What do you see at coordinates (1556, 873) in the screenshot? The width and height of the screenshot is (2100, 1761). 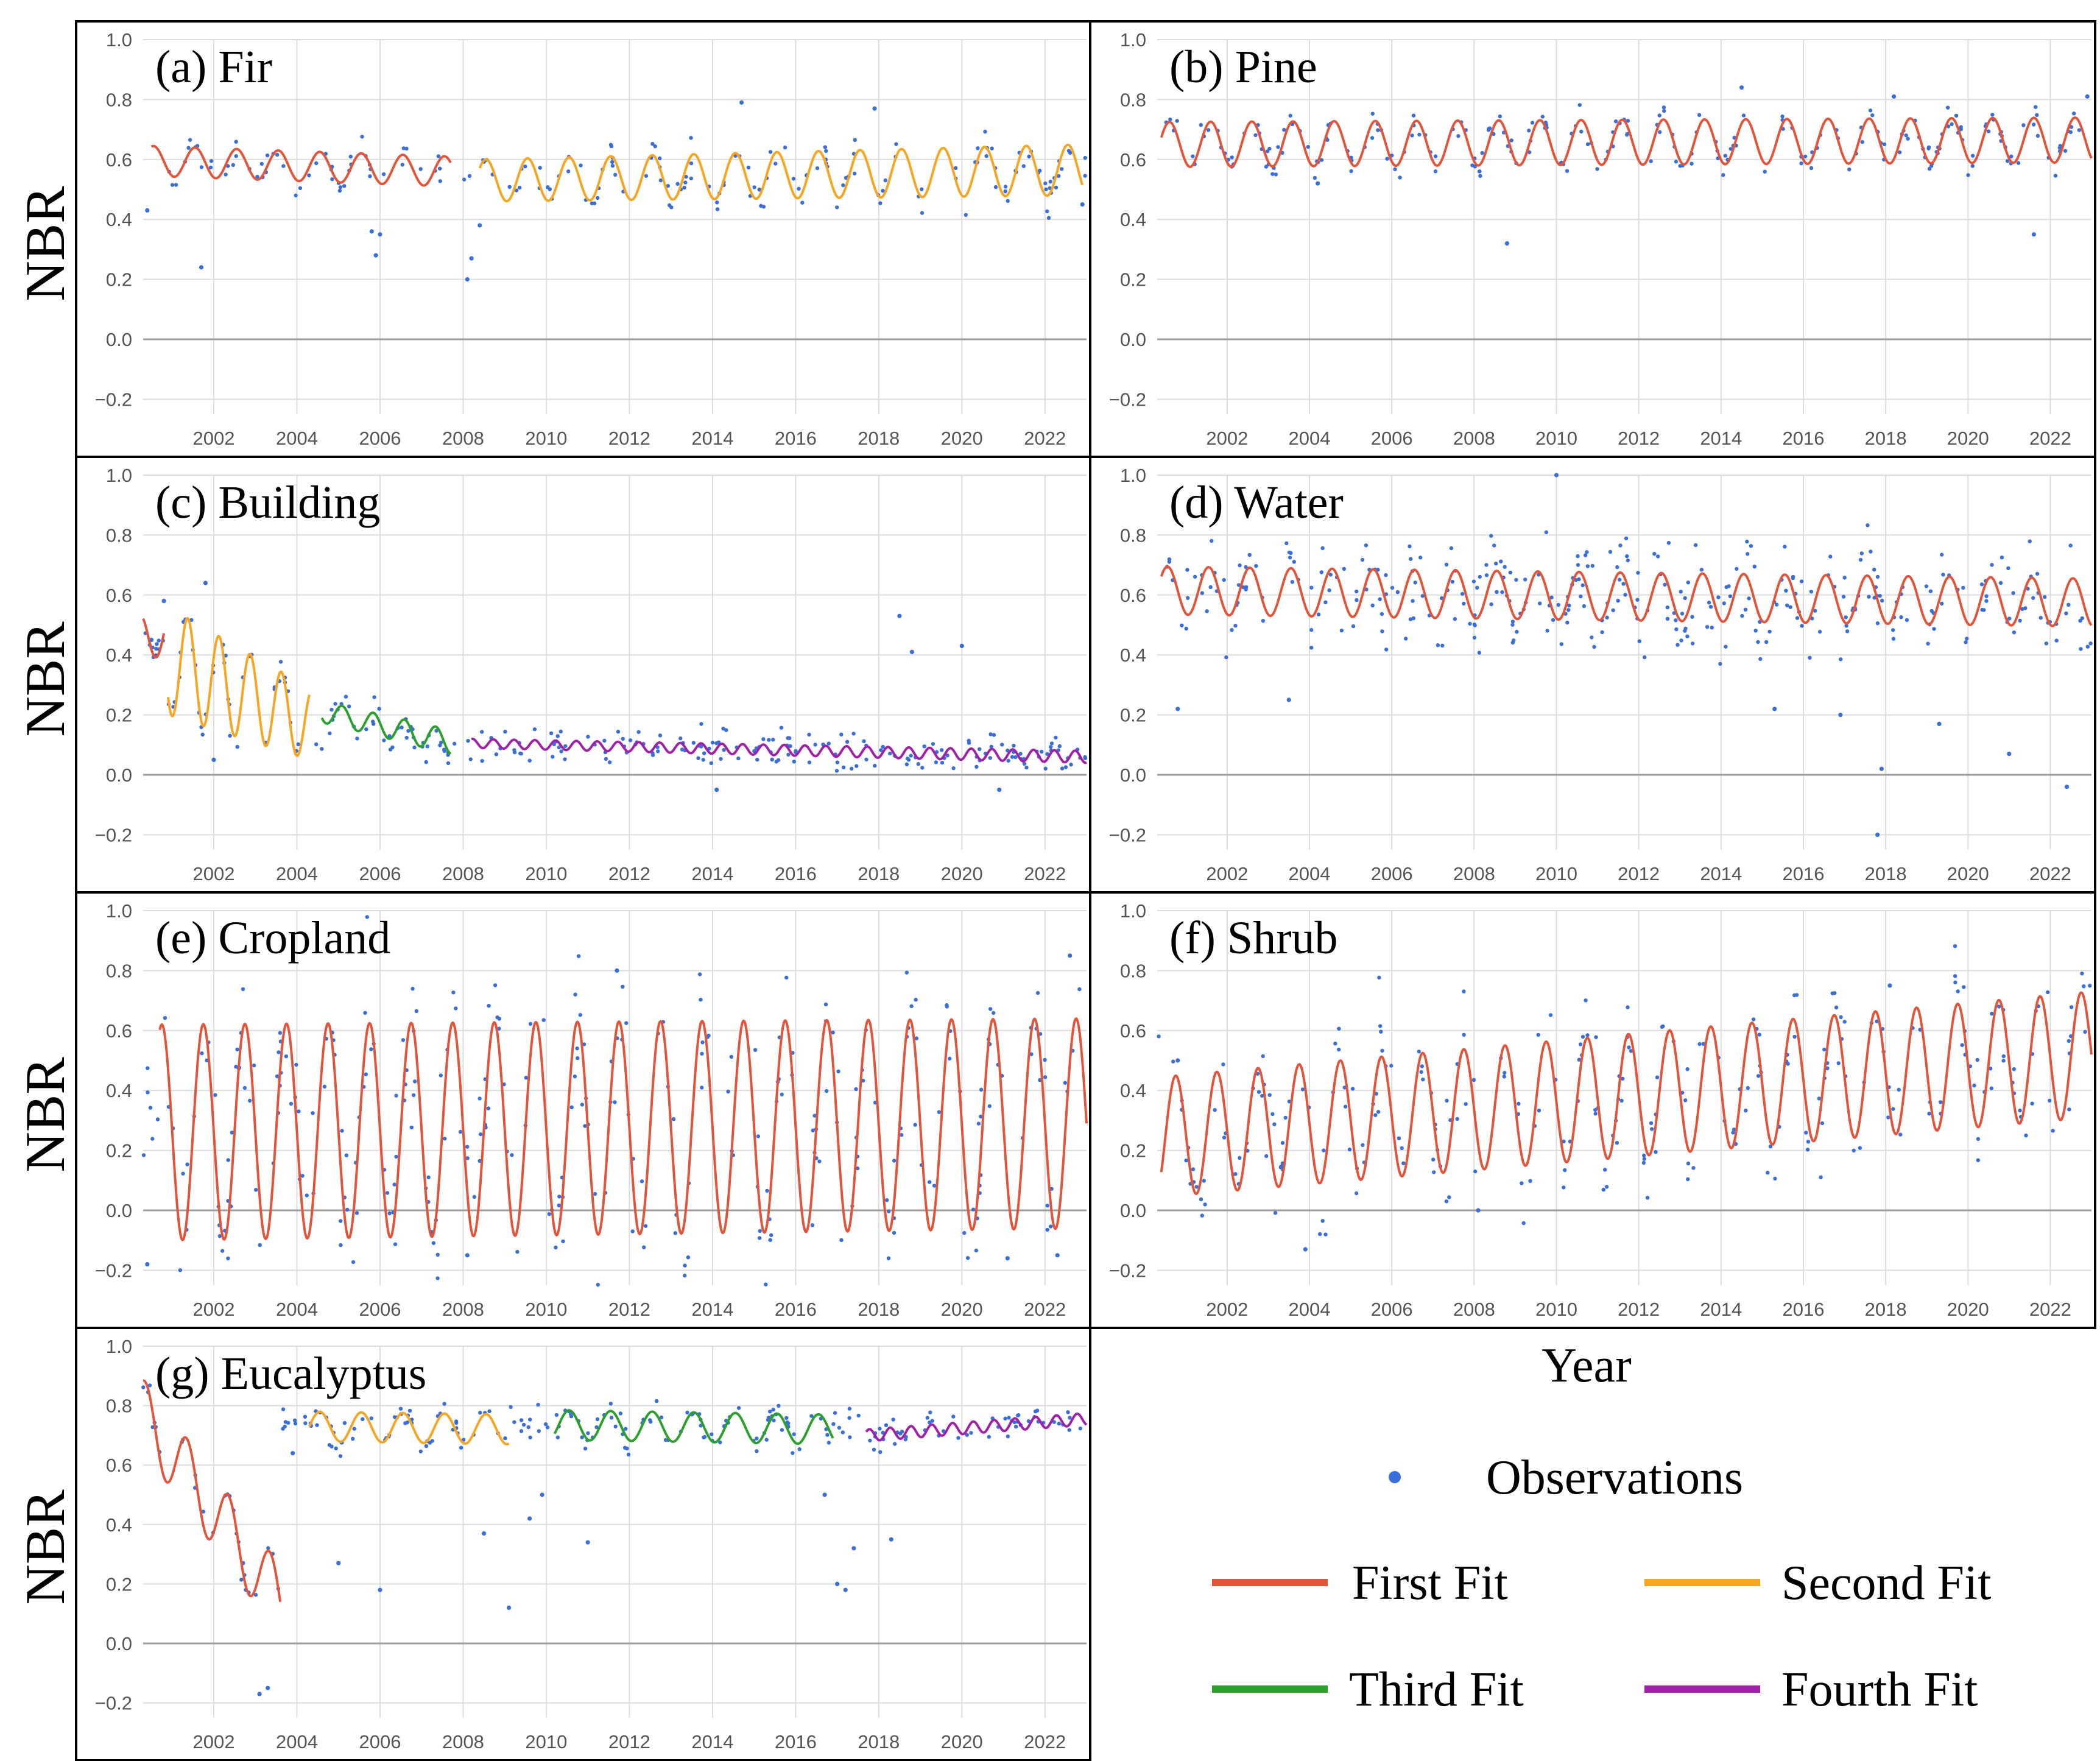 I see `x-tick-label: 2010` at bounding box center [1556, 873].